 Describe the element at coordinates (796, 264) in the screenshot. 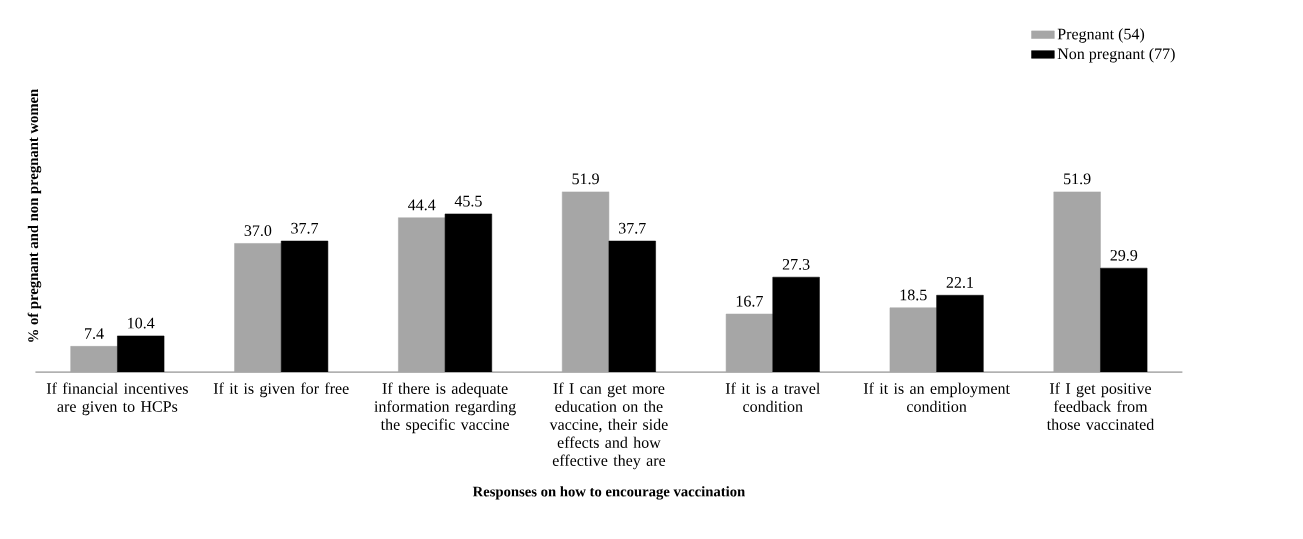

I see `data-label: 27.3` at that location.